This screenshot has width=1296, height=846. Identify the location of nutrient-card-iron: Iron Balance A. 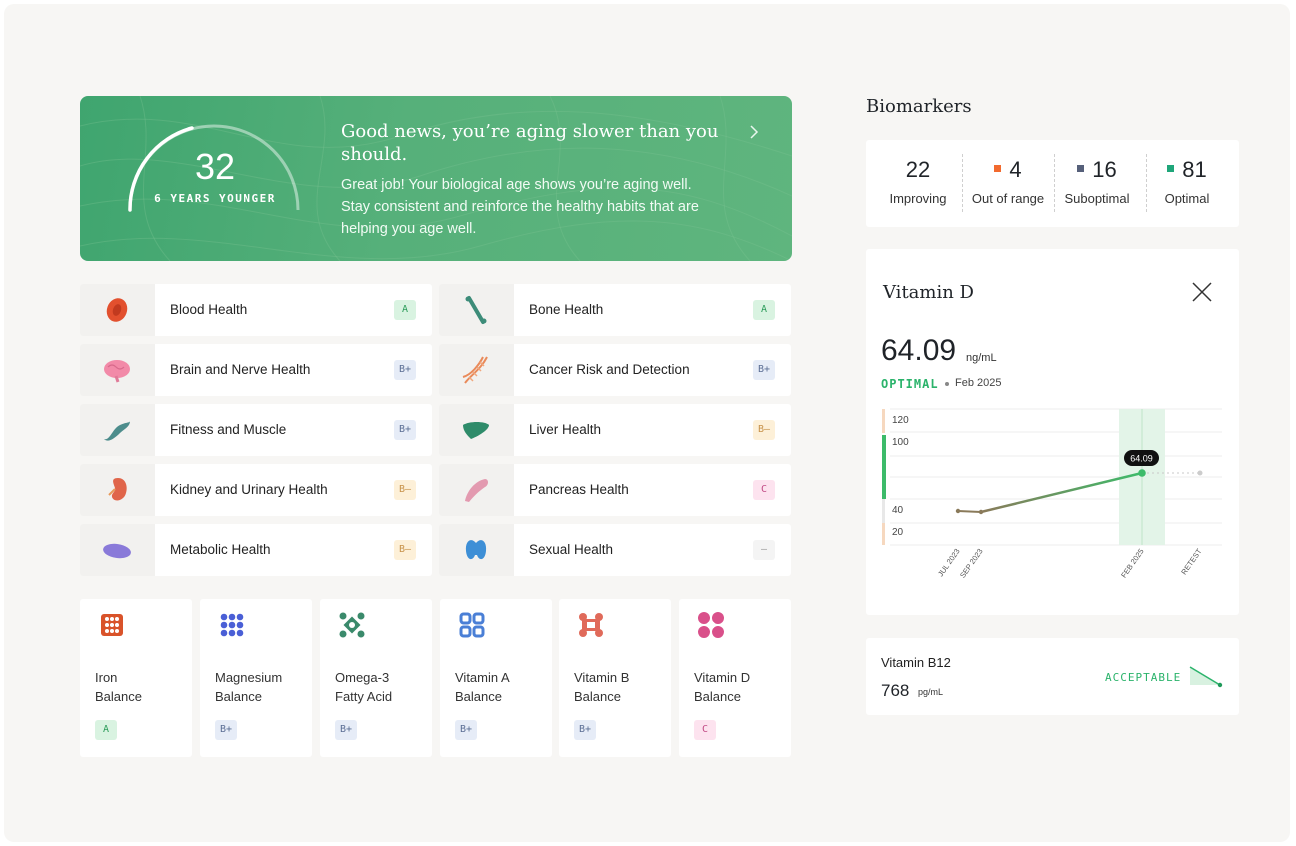
(136, 678).